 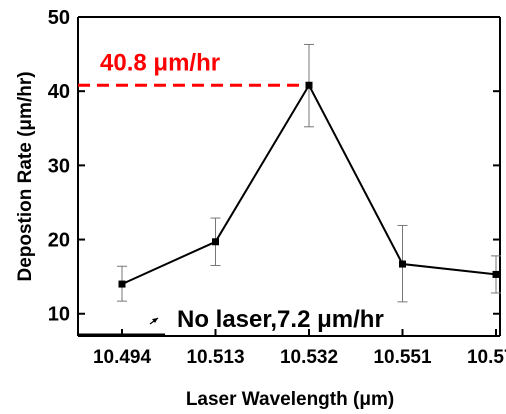 What do you see at coordinates (280, 319) in the screenshot?
I see `baseline-annotation-label: No laser,7.2 μm/hr` at bounding box center [280, 319].